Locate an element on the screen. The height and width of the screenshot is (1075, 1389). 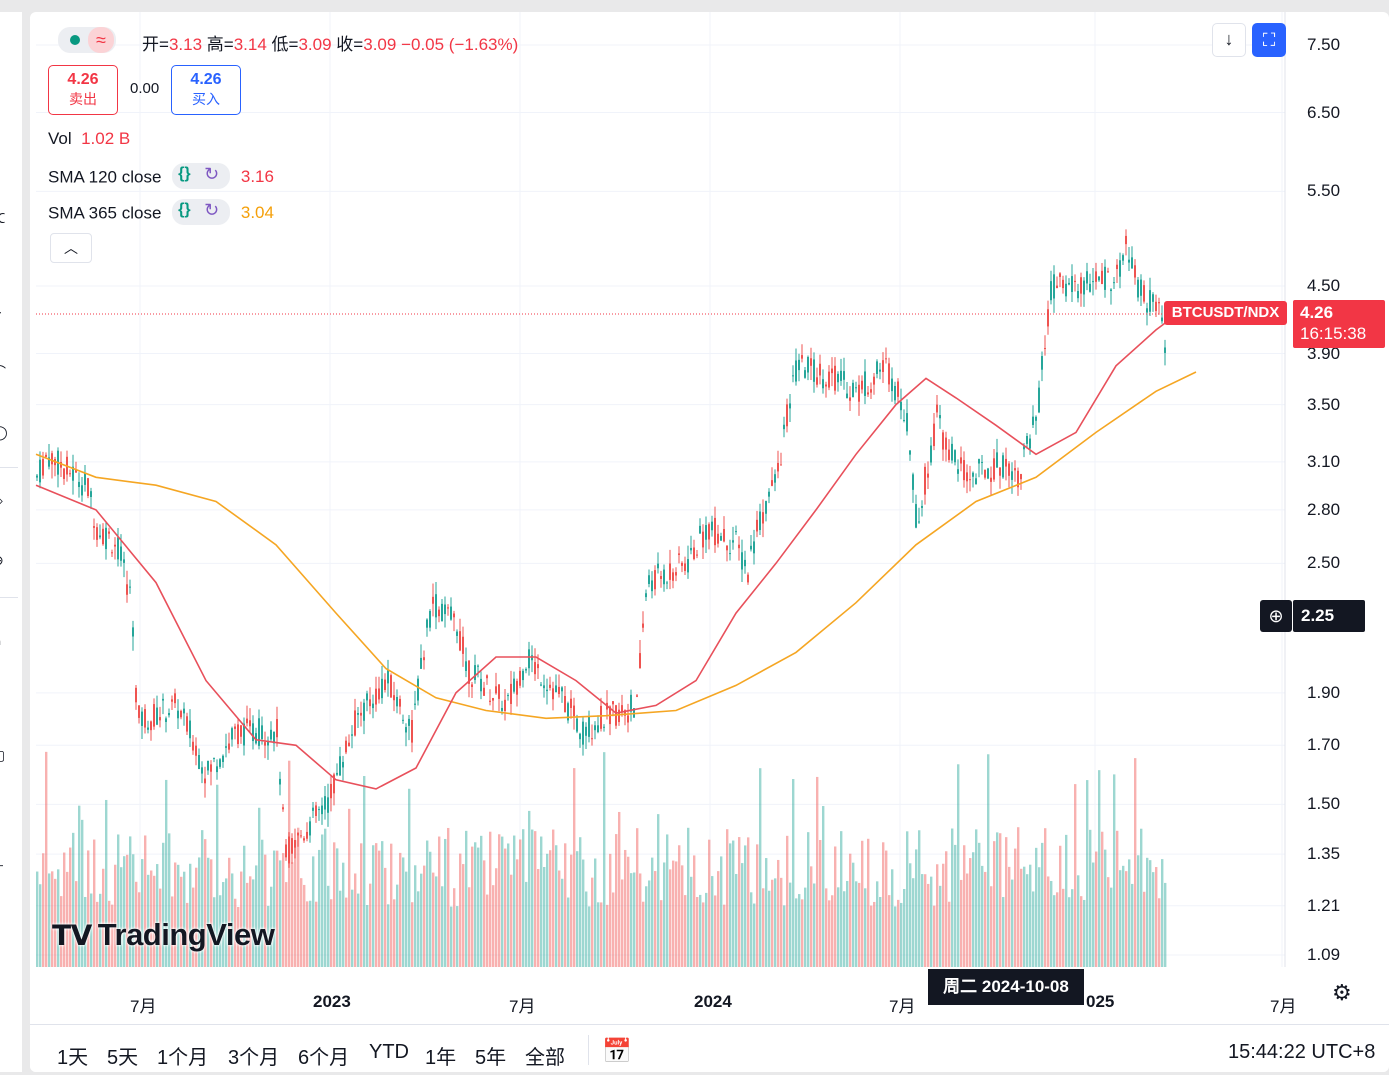
range-3m: 3个月 is located at coordinates (254, 1058).